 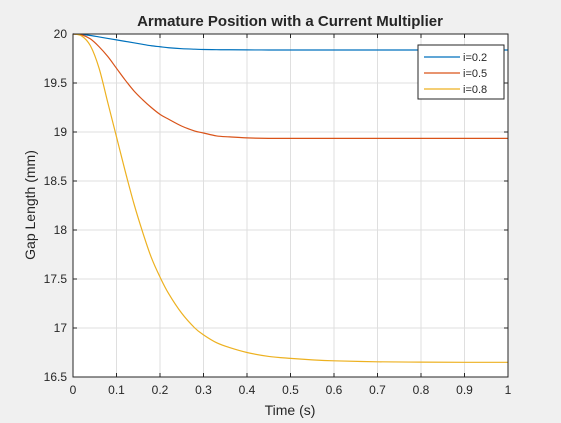 I want to click on x-tick-label: 0.7, so click(x=377, y=390).